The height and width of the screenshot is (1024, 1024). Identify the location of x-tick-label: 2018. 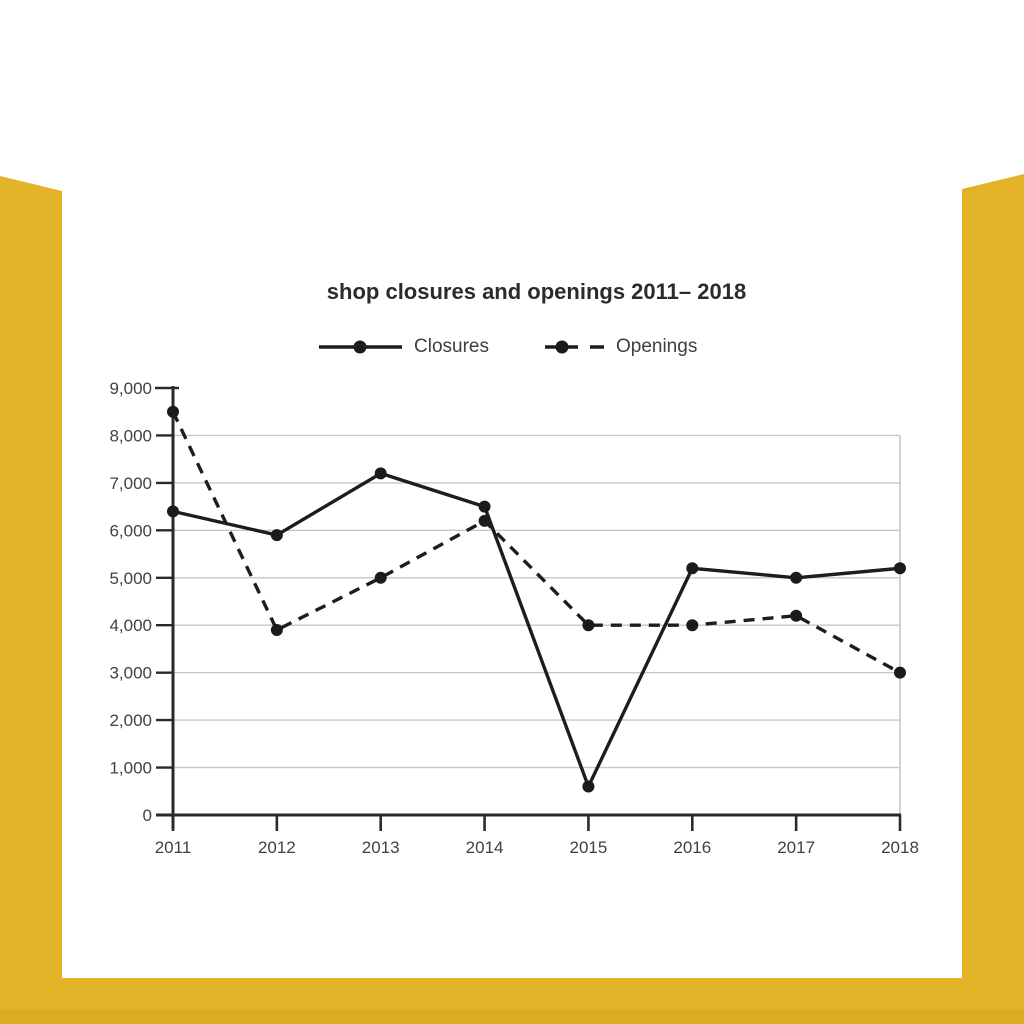
(900, 847).